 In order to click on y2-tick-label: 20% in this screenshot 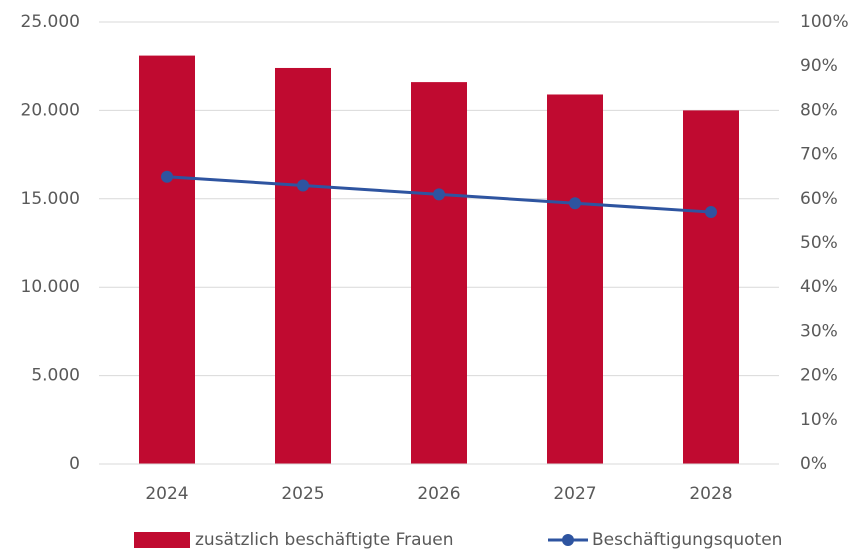, I will do `click(819, 376)`.